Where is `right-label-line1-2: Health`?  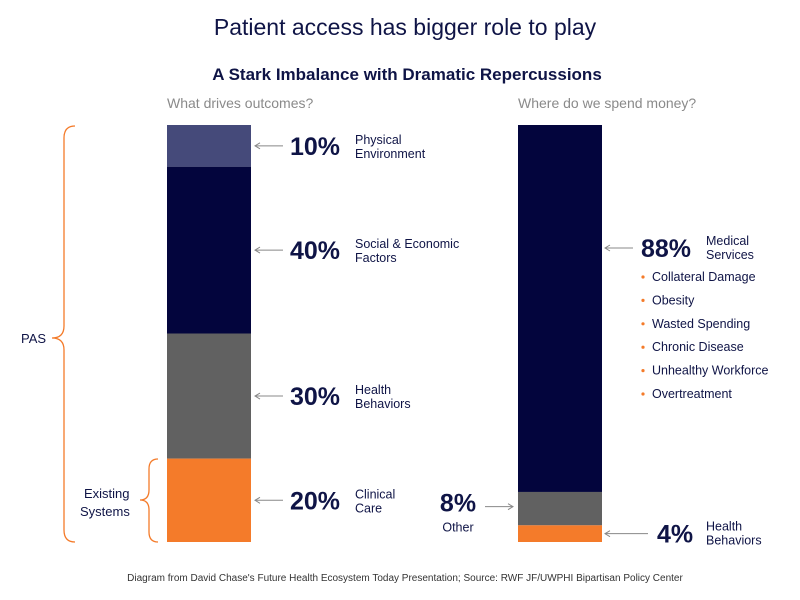
right-label-line1-2: Health is located at coordinates (724, 527).